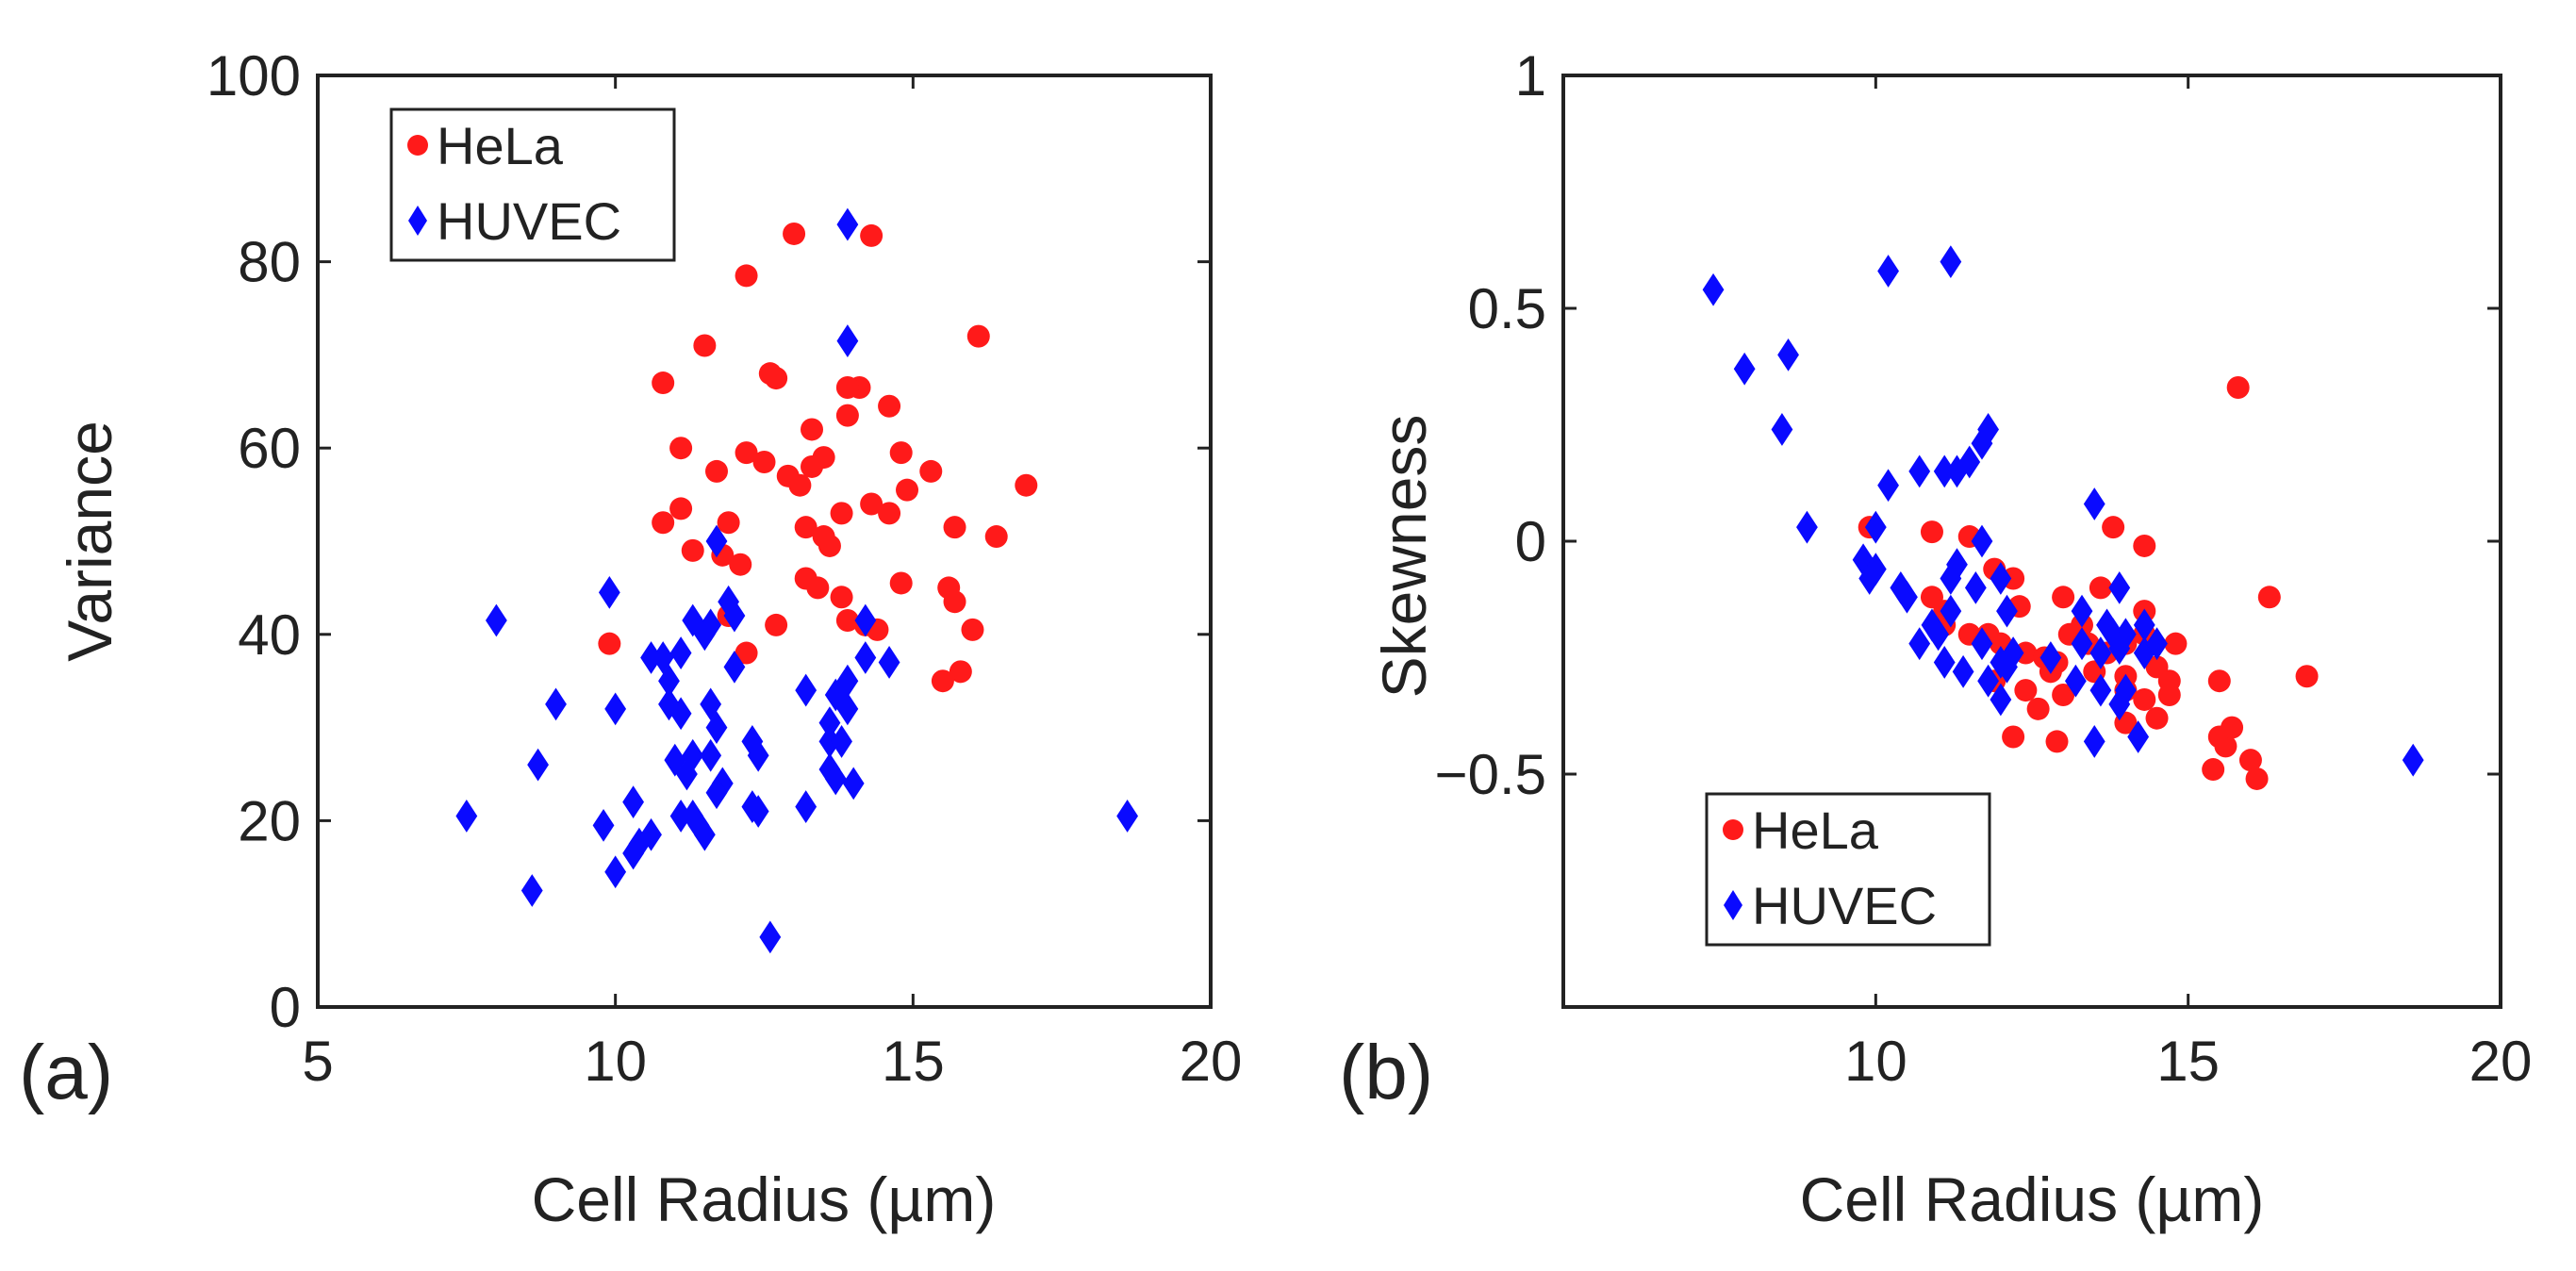 This screenshot has width=2576, height=1271. What do you see at coordinates (269, 262) in the screenshot?
I see `chart-a-ytick-label: 80` at bounding box center [269, 262].